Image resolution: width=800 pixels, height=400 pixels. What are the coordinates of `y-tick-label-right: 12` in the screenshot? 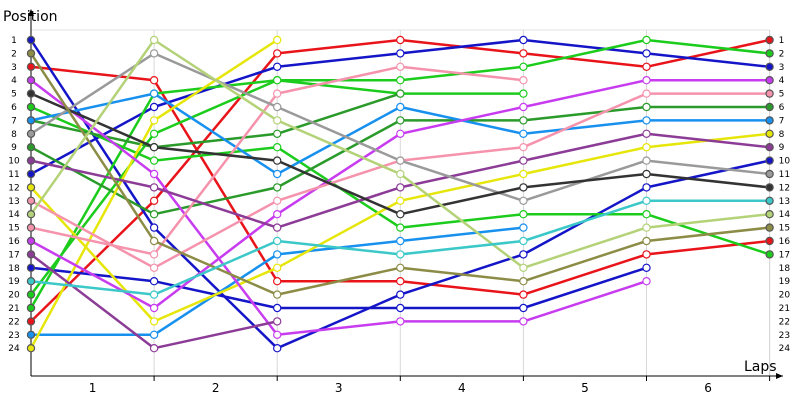 It's located at (784, 188).